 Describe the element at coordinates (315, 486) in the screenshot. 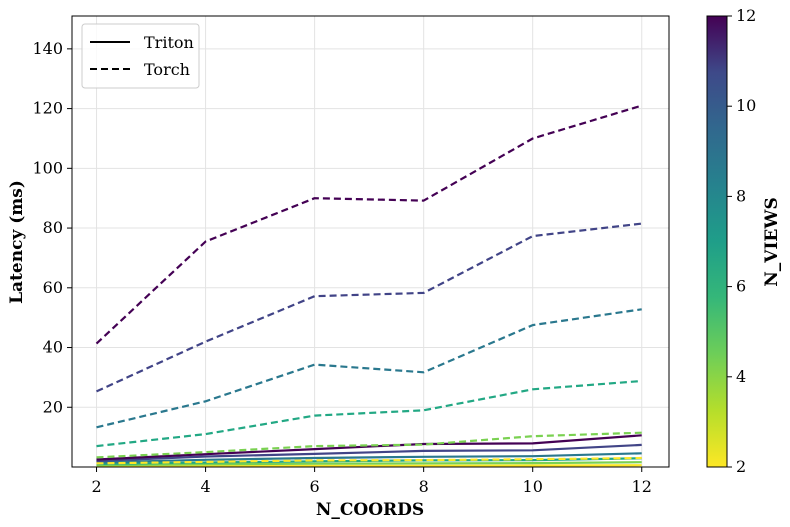

I see `x-tick-label: 6` at that location.